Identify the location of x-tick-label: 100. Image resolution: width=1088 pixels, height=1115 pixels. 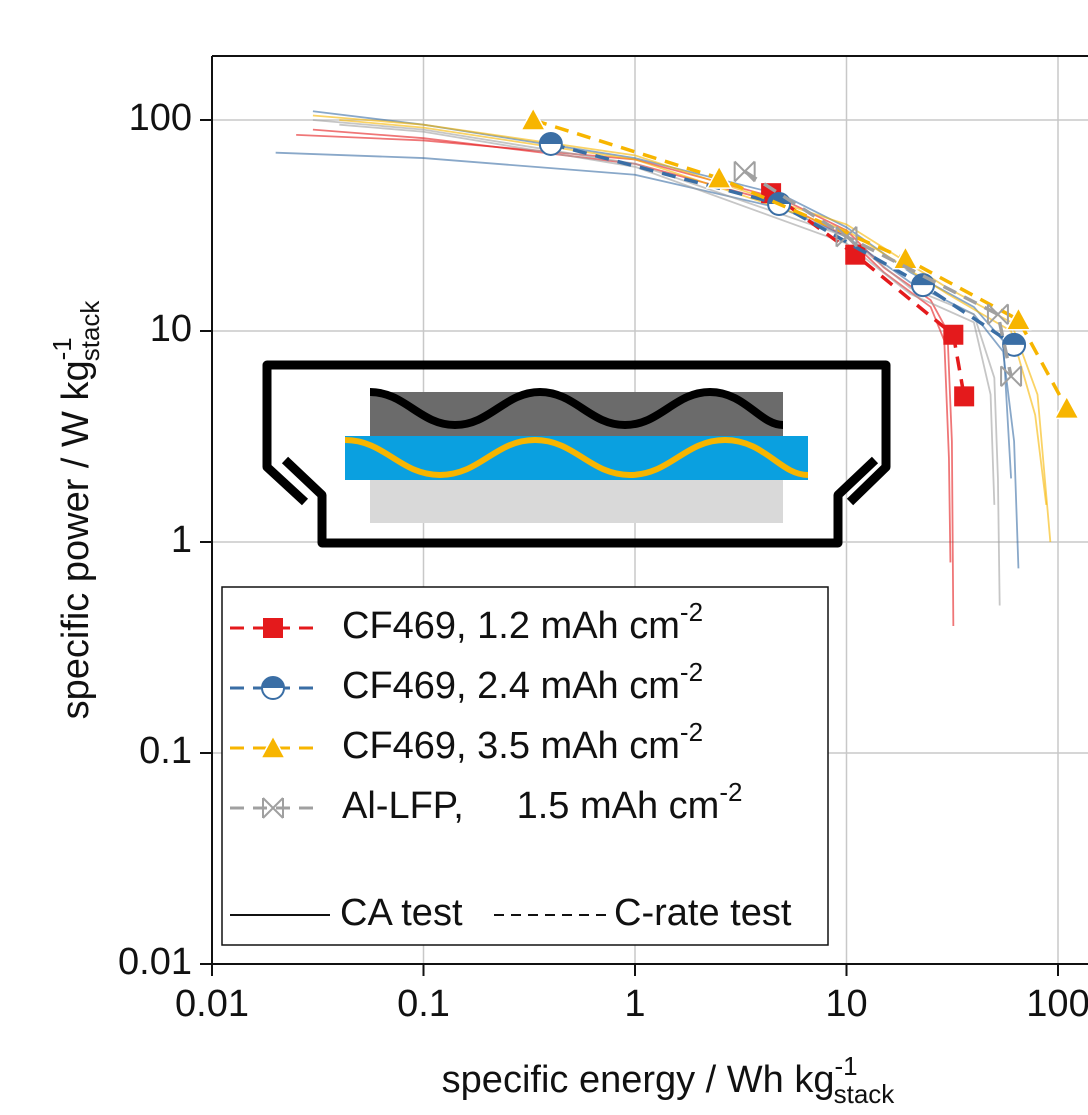
(1057, 1004).